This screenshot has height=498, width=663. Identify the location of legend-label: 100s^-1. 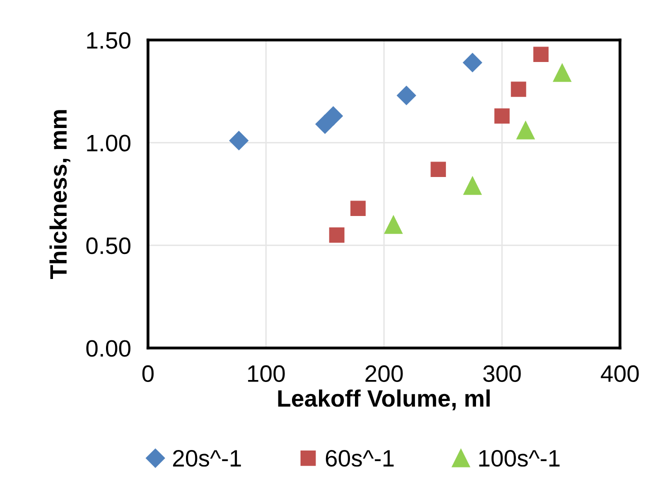
(519, 458).